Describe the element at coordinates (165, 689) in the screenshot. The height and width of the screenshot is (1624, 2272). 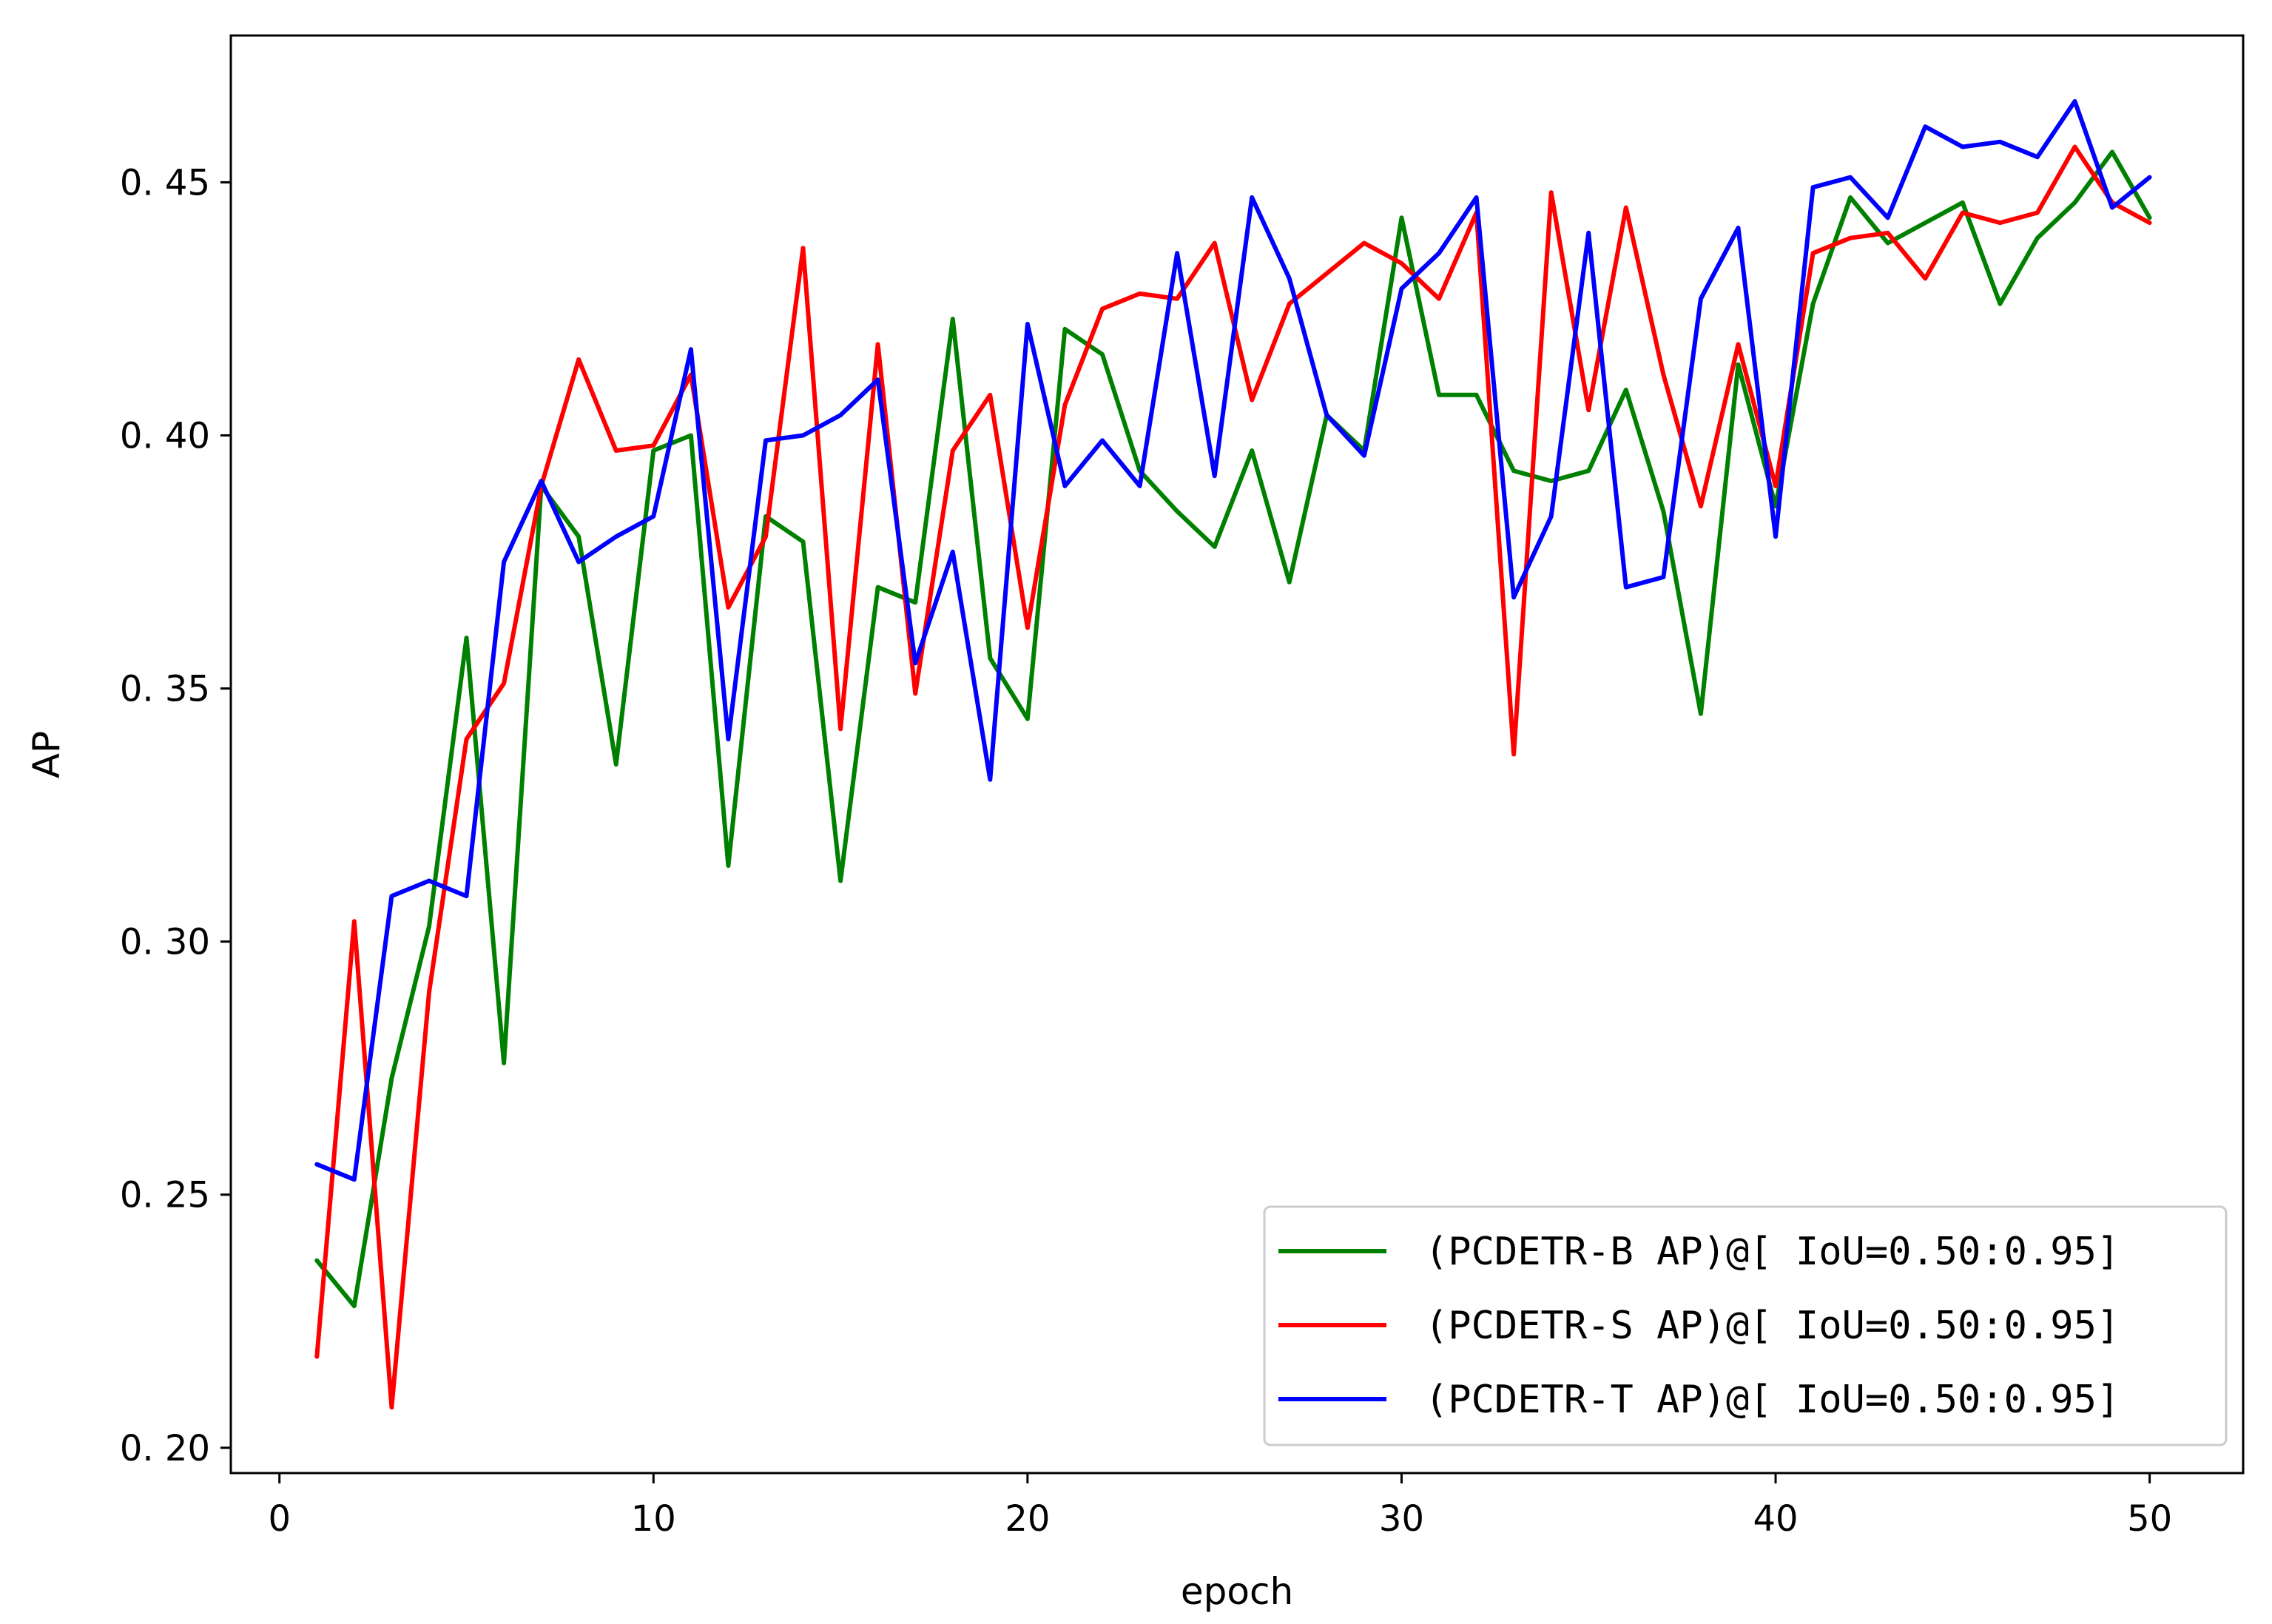
I see `y-tick-label: 0. 35` at that location.